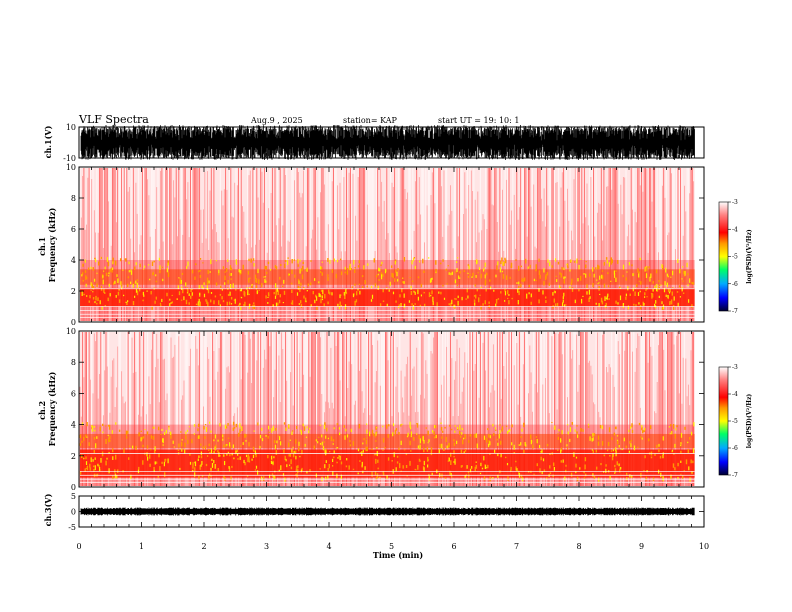 This screenshot has height=612, width=792. Describe the element at coordinates (387, 142) in the screenshot. I see `ch1_waveform-trace` at that location.